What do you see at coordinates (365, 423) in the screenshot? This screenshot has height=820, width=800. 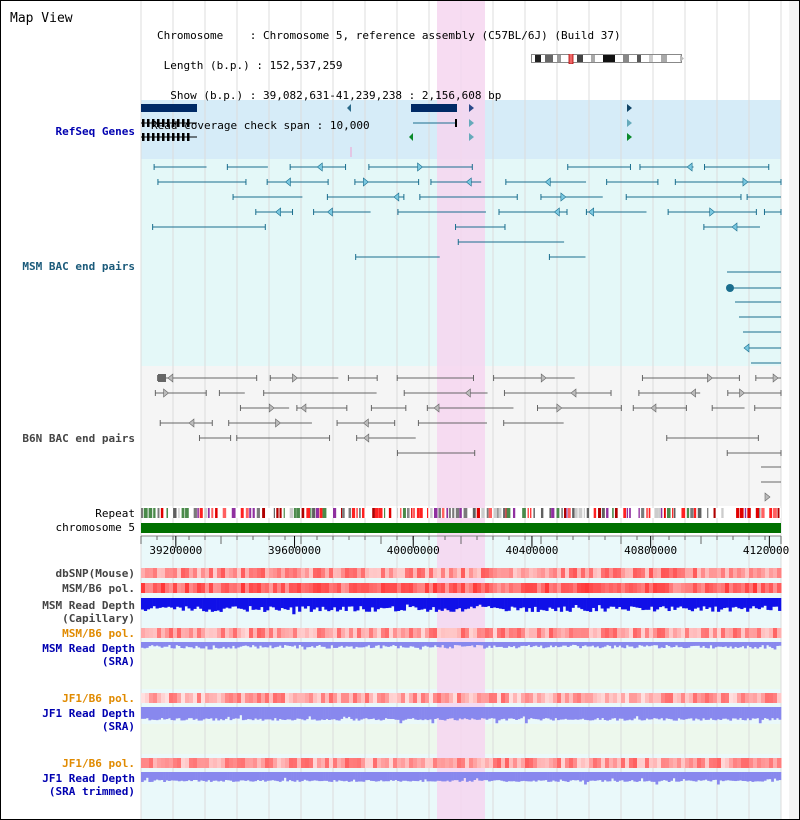 I see `bac-end-arrow` at bounding box center [365, 423].